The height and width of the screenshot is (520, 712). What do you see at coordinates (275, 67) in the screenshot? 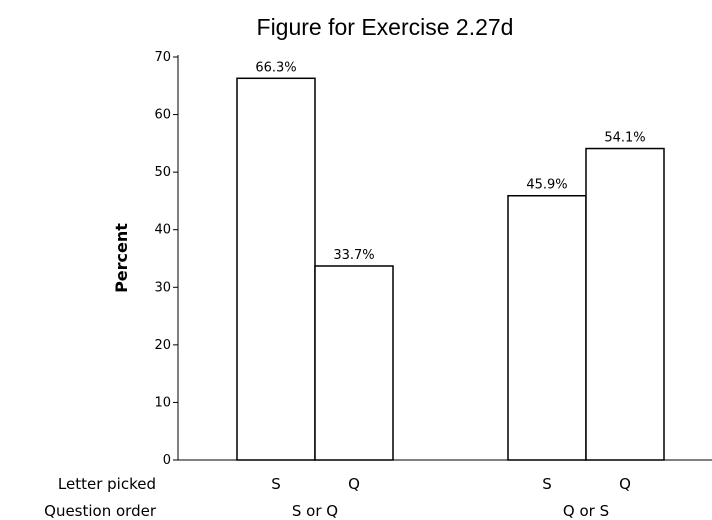
I see `bar-value-label: 66.3%` at bounding box center [275, 67].